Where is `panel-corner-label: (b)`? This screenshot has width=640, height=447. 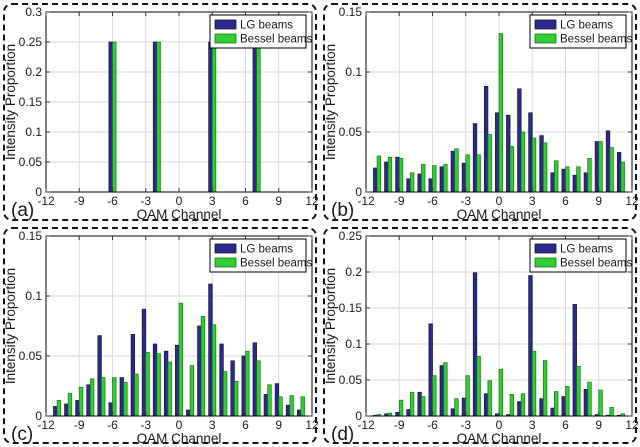 panel-corner-label: (b) is located at coordinates (342, 210).